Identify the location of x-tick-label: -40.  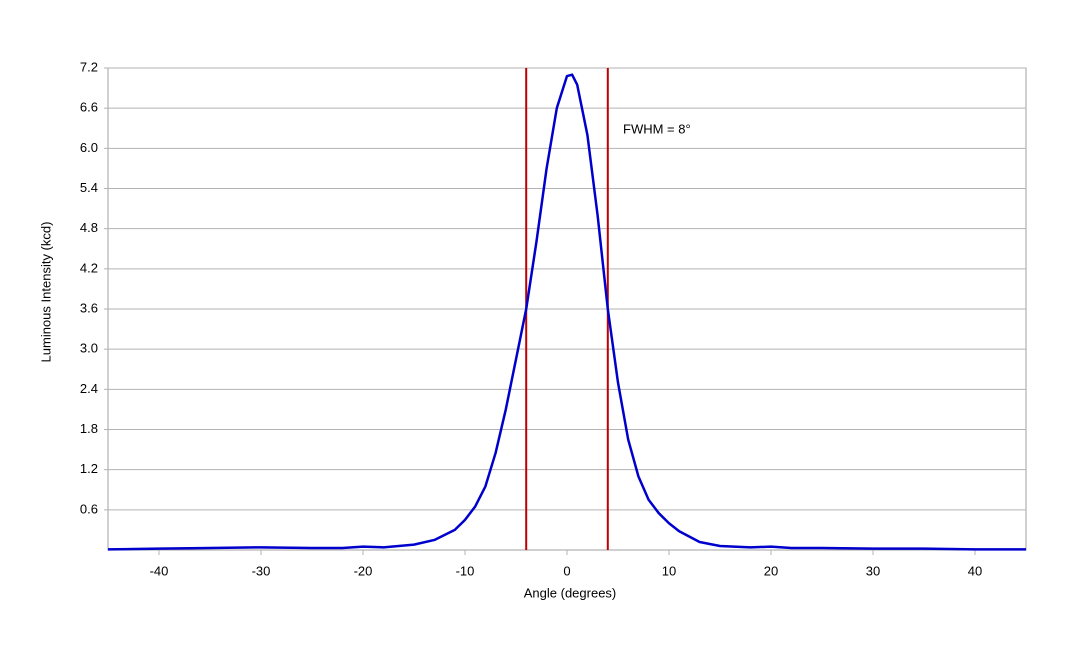
(159, 570).